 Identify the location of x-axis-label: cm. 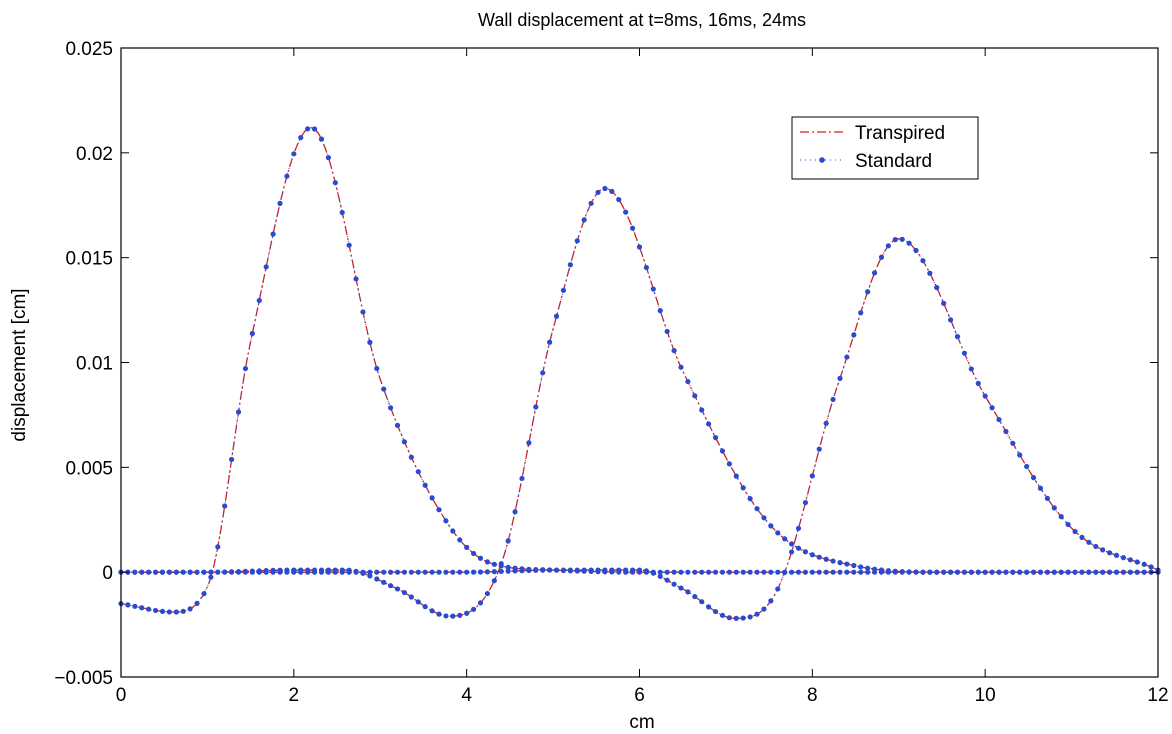
(641, 722).